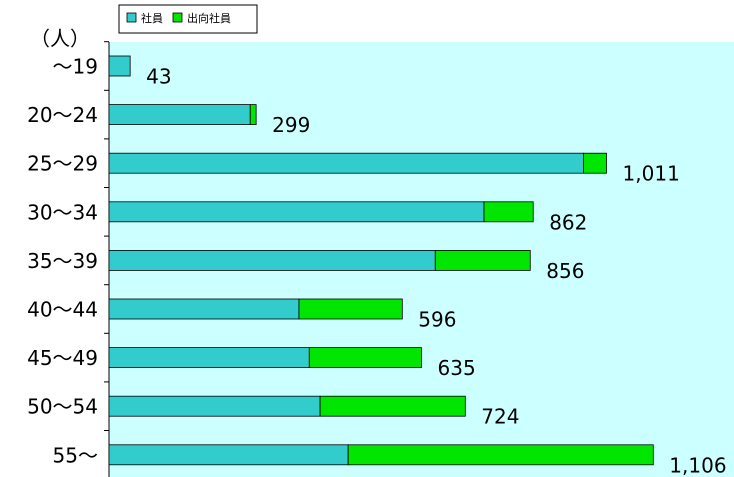  I want to click on legend-label: 出向社員, so click(209, 18).